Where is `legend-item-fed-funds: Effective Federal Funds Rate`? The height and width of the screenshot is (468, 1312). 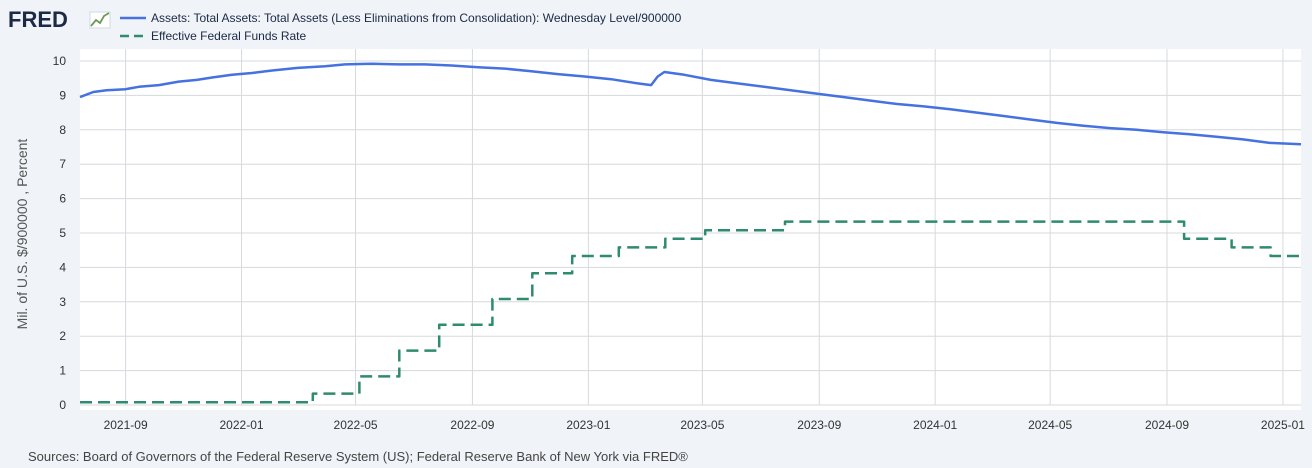 legend-item-fed-funds: Effective Federal Funds Rate is located at coordinates (213, 36).